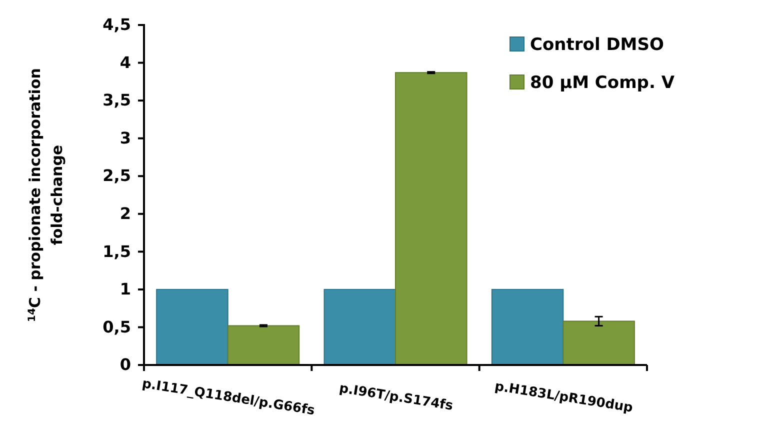  Describe the element at coordinates (125, 364) in the screenshot. I see `y-tick-label: 0` at that location.